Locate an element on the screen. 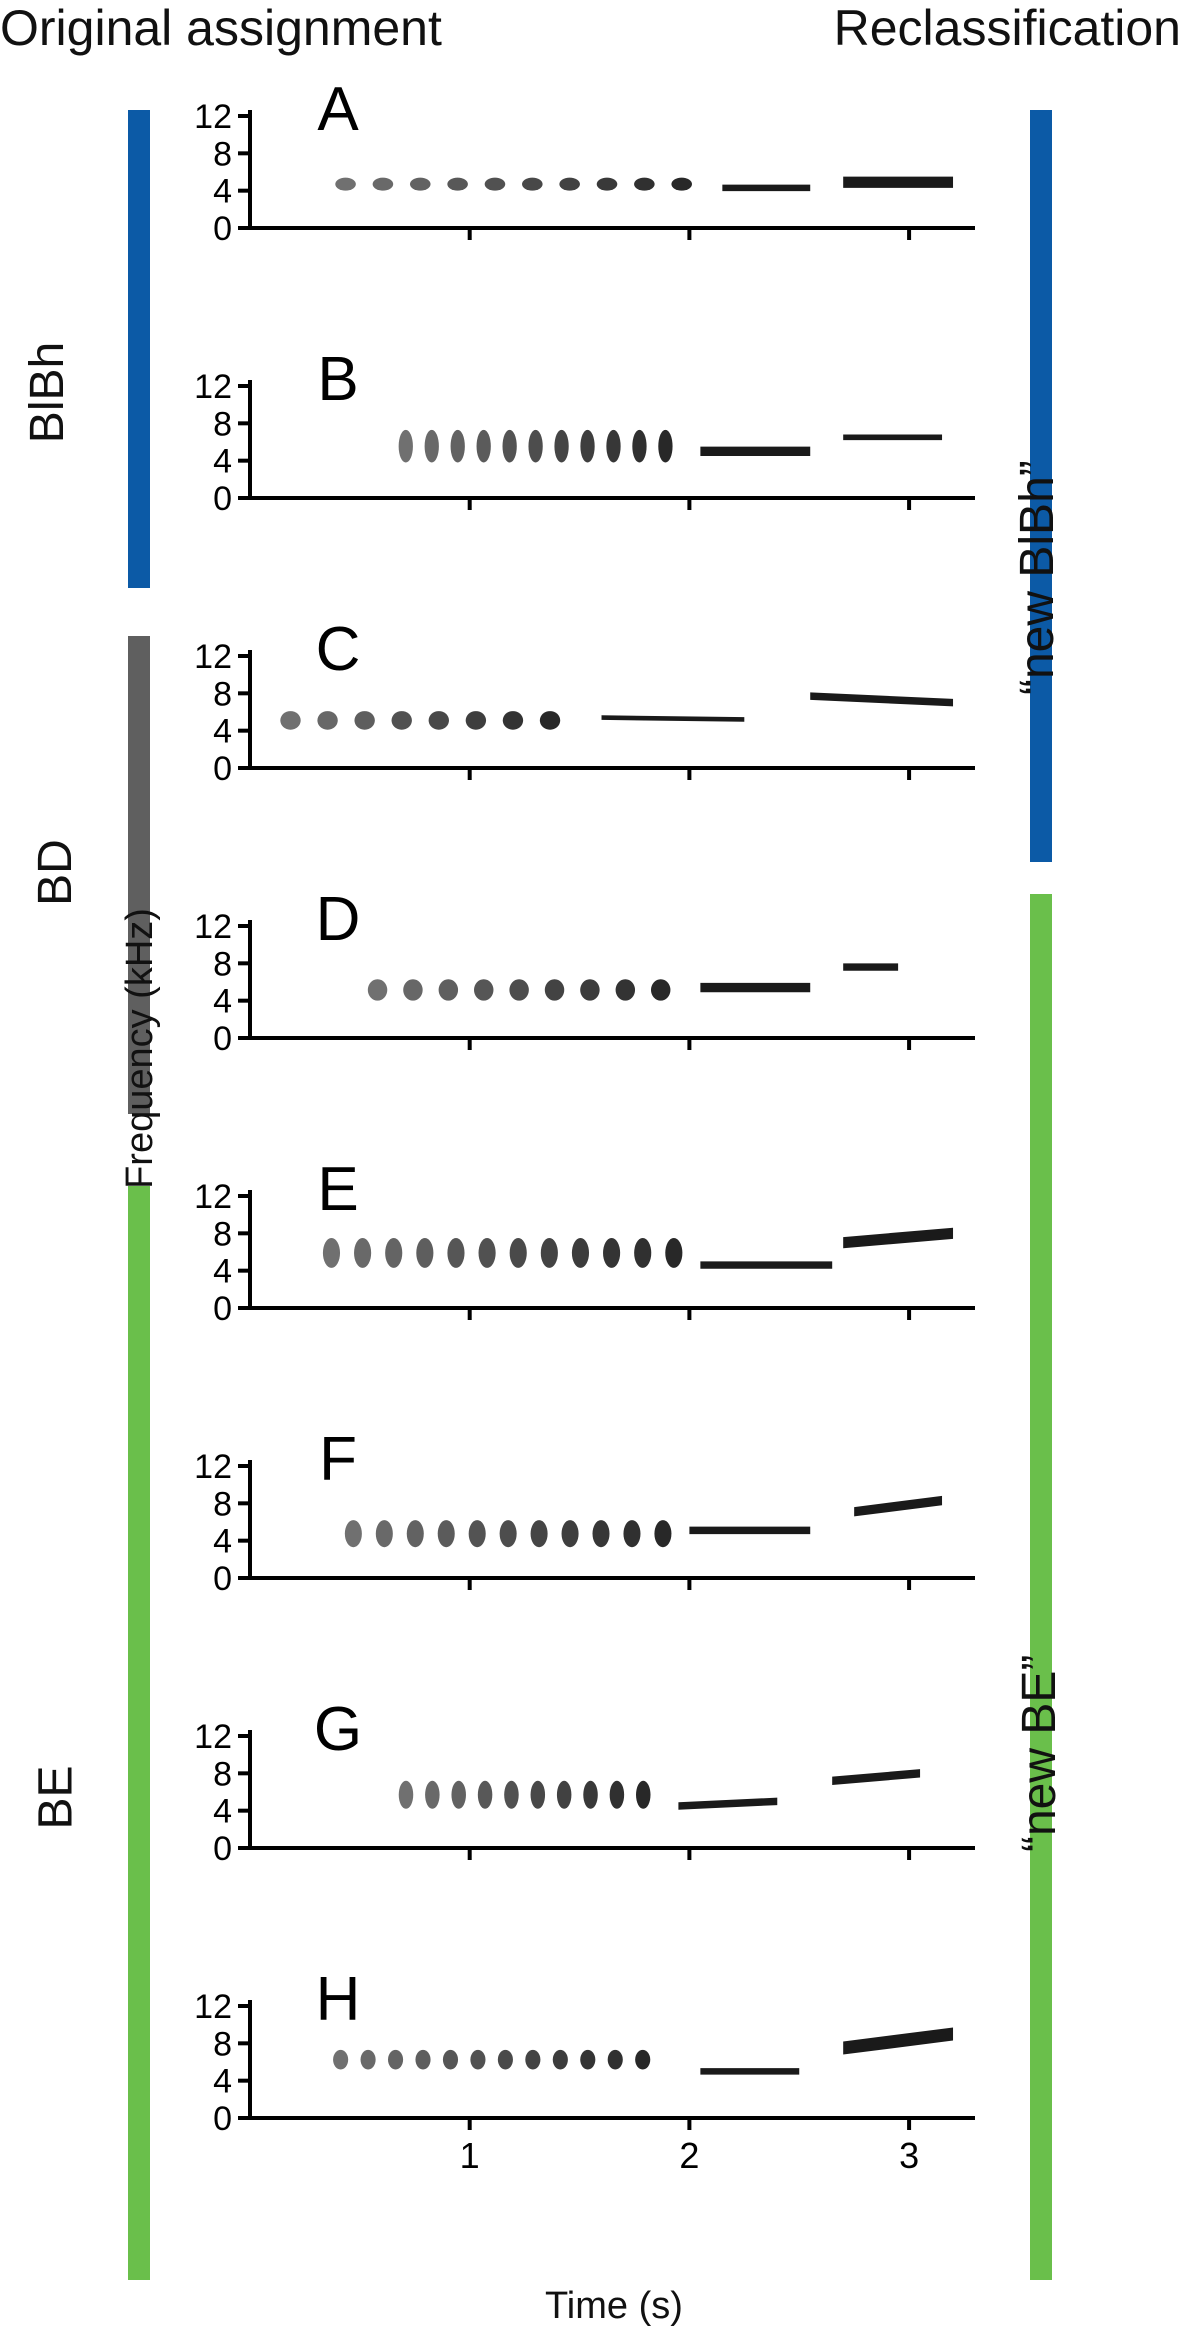  header-original-assignment: Original assignment is located at coordinates (221, 28).